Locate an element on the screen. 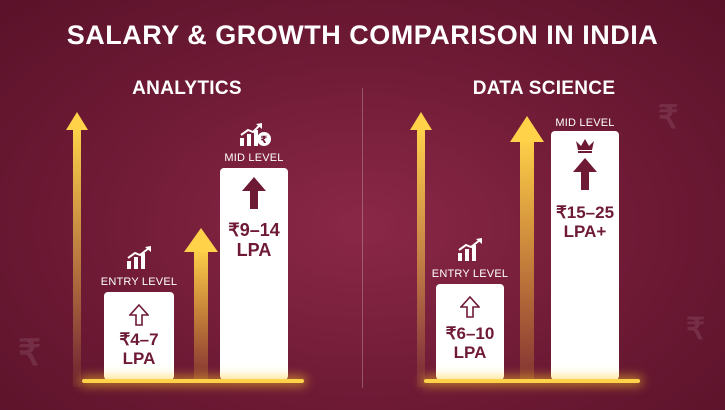 The height and width of the screenshot is (410, 725). ds-entry-range: ₹6–10 LPA is located at coordinates (470, 343).